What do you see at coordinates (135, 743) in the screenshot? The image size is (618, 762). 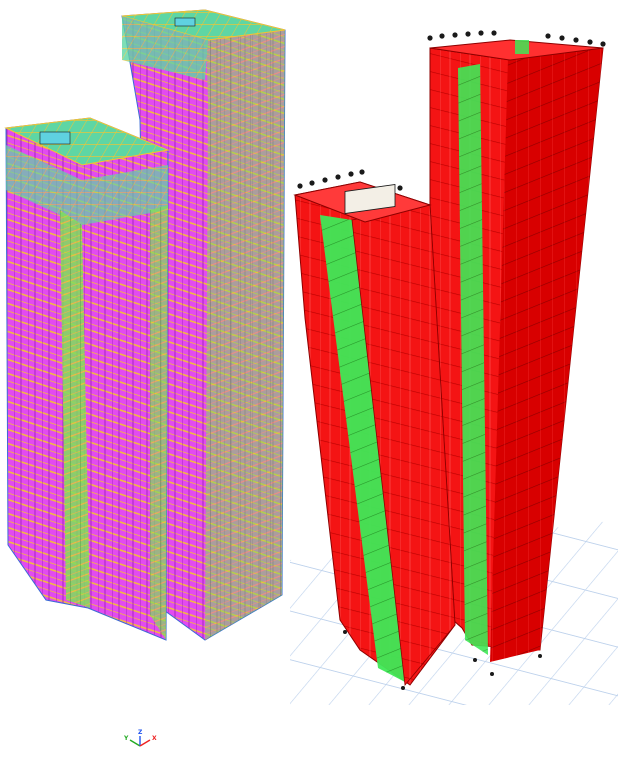 I see `axis-y-line` at bounding box center [135, 743].